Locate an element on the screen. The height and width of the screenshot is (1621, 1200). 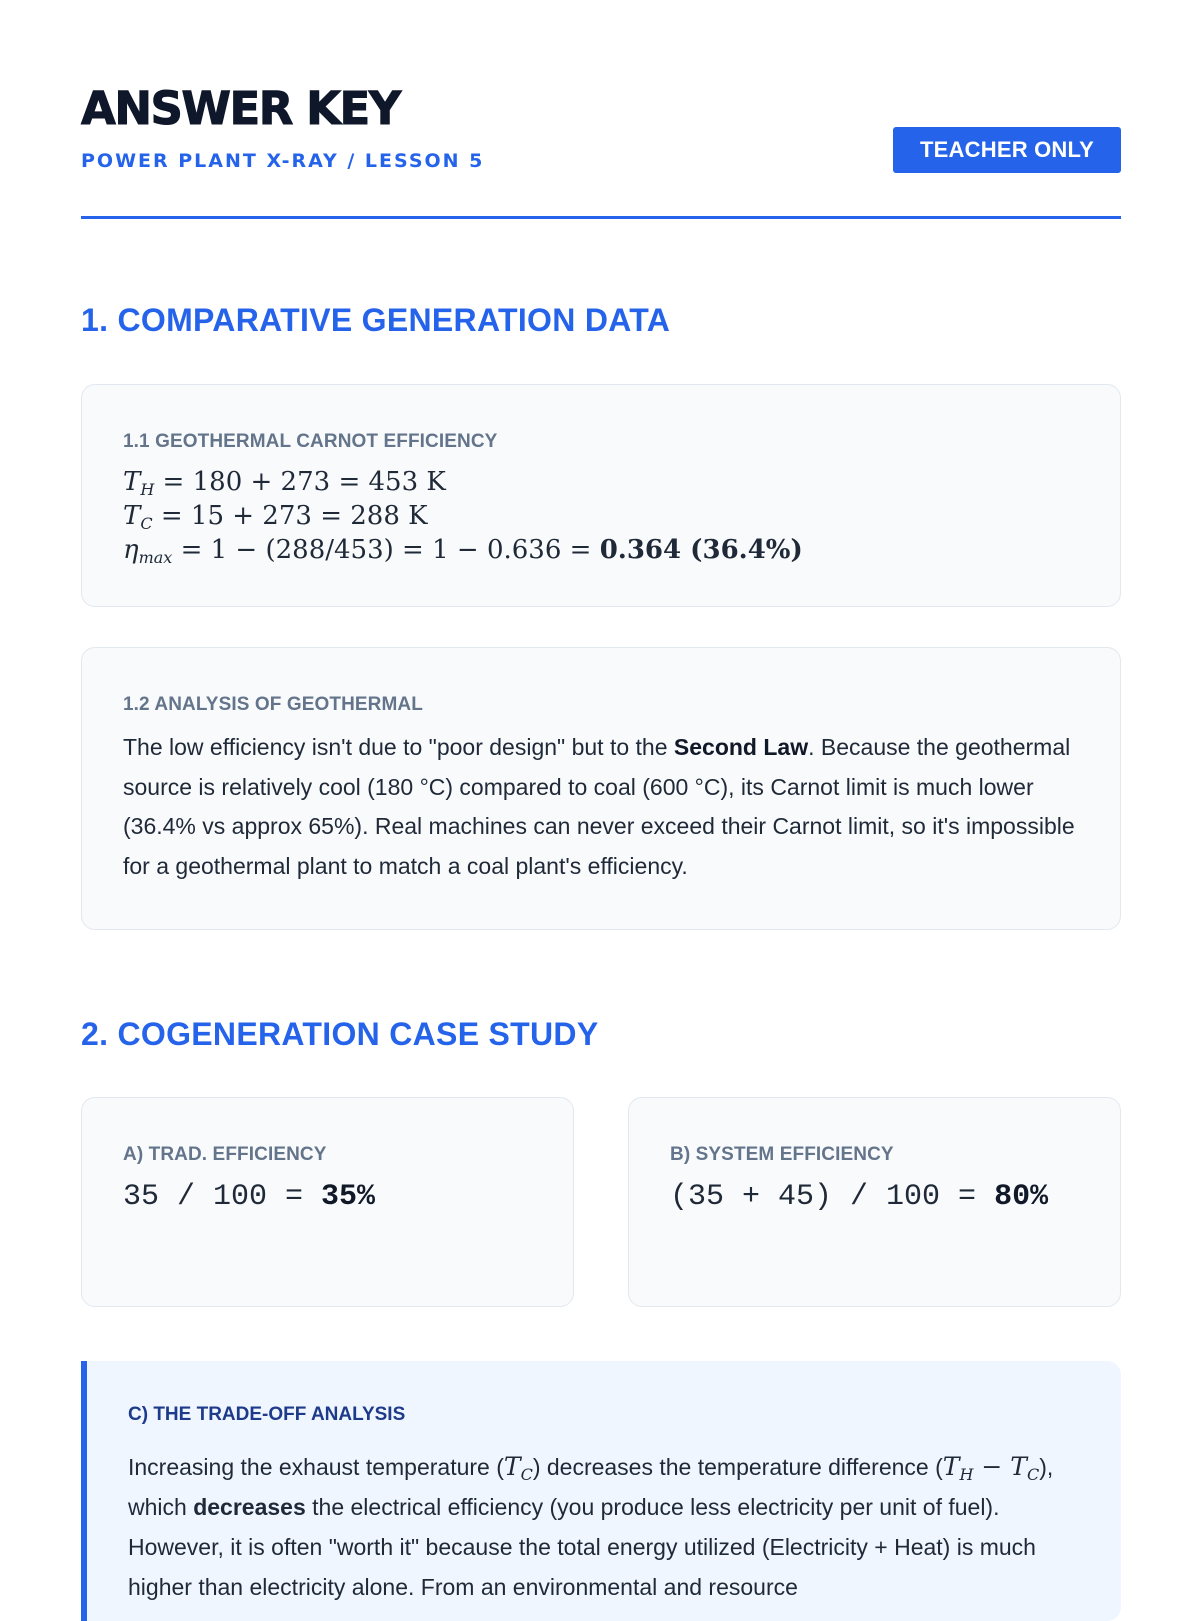
system-efficiency-calc: (35 + 45) / 100 = 80% is located at coordinates (859, 1197).